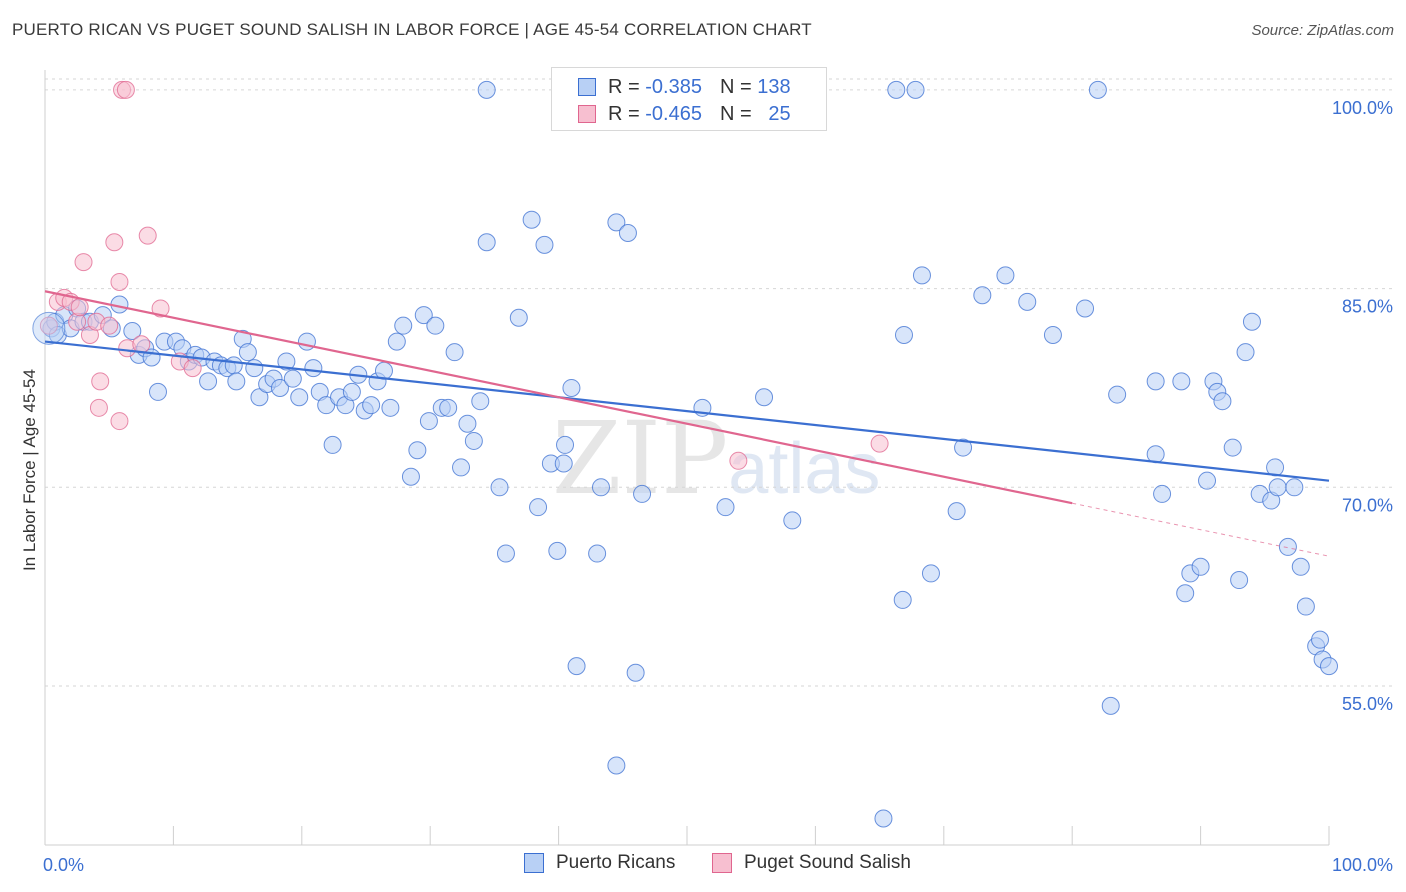  I want to click on legend-label-puerto-ricans: Puerto Ricans, so click(616, 862).